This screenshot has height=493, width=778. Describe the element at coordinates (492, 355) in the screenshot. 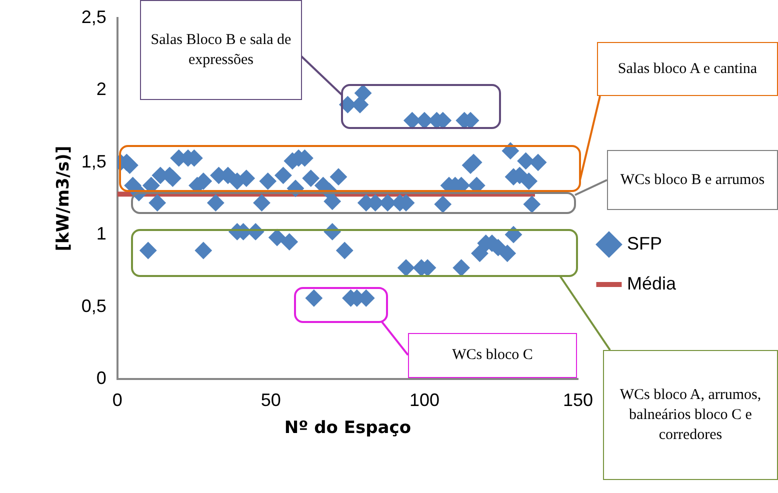

I see `callout-box: WCs bloco C` at that location.